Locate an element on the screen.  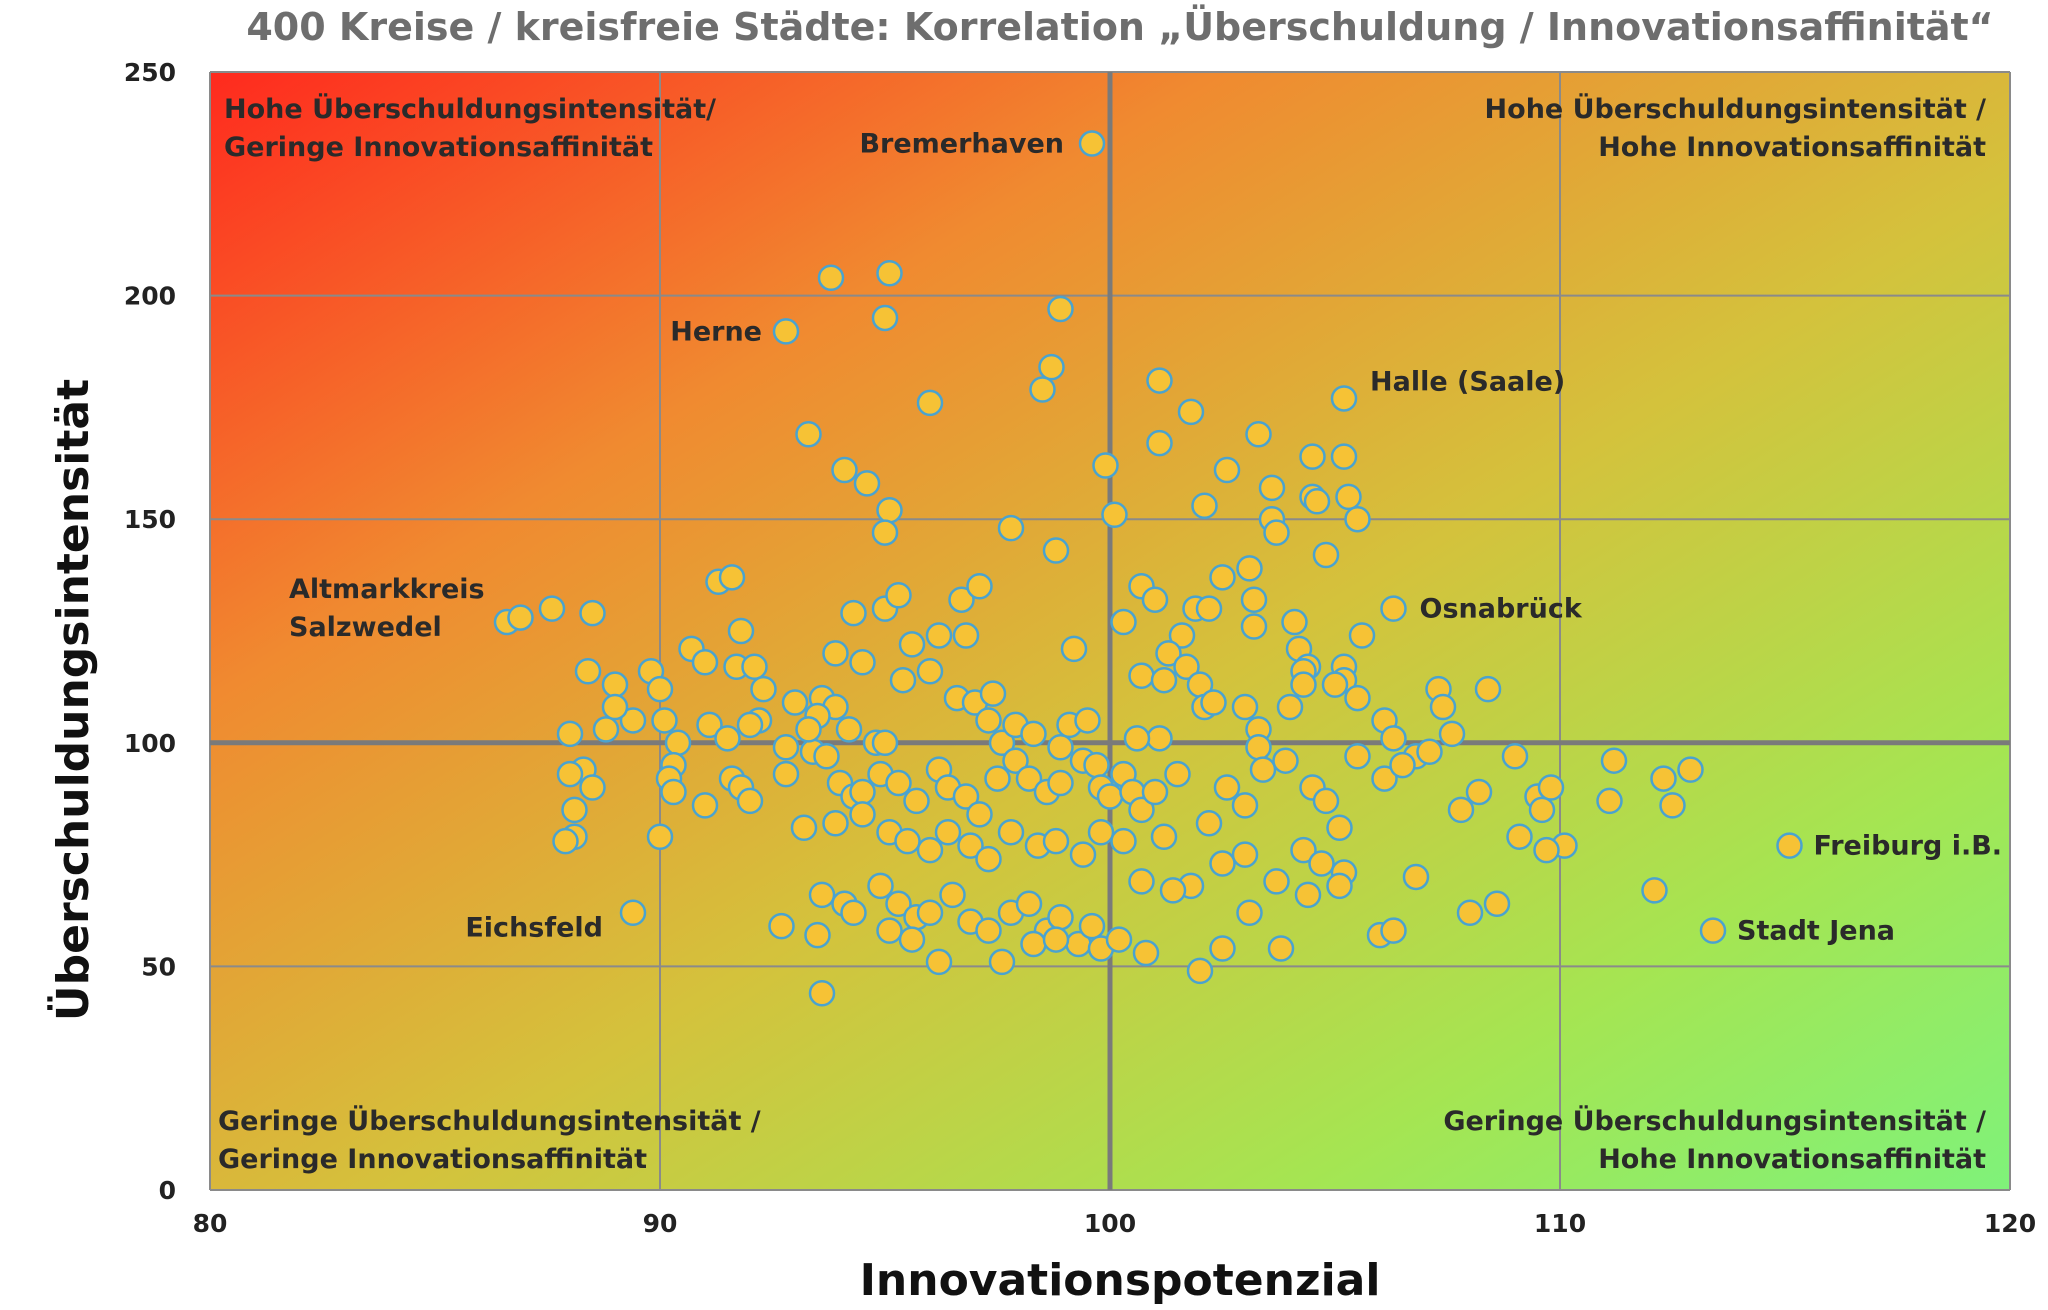
quadrant-label-top-left: Geringe Innovationsaffinität is located at coordinates (438, 147).